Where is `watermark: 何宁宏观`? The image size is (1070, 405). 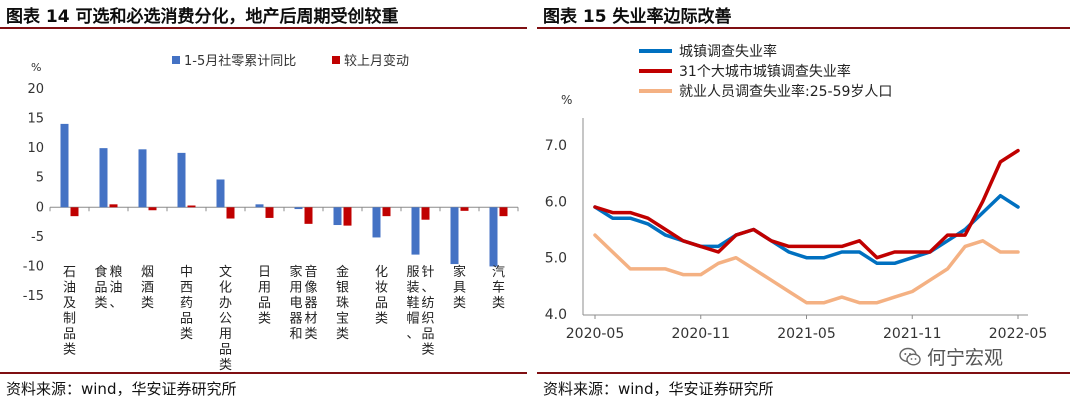 watermark: 何宁宏观 is located at coordinates (951, 356).